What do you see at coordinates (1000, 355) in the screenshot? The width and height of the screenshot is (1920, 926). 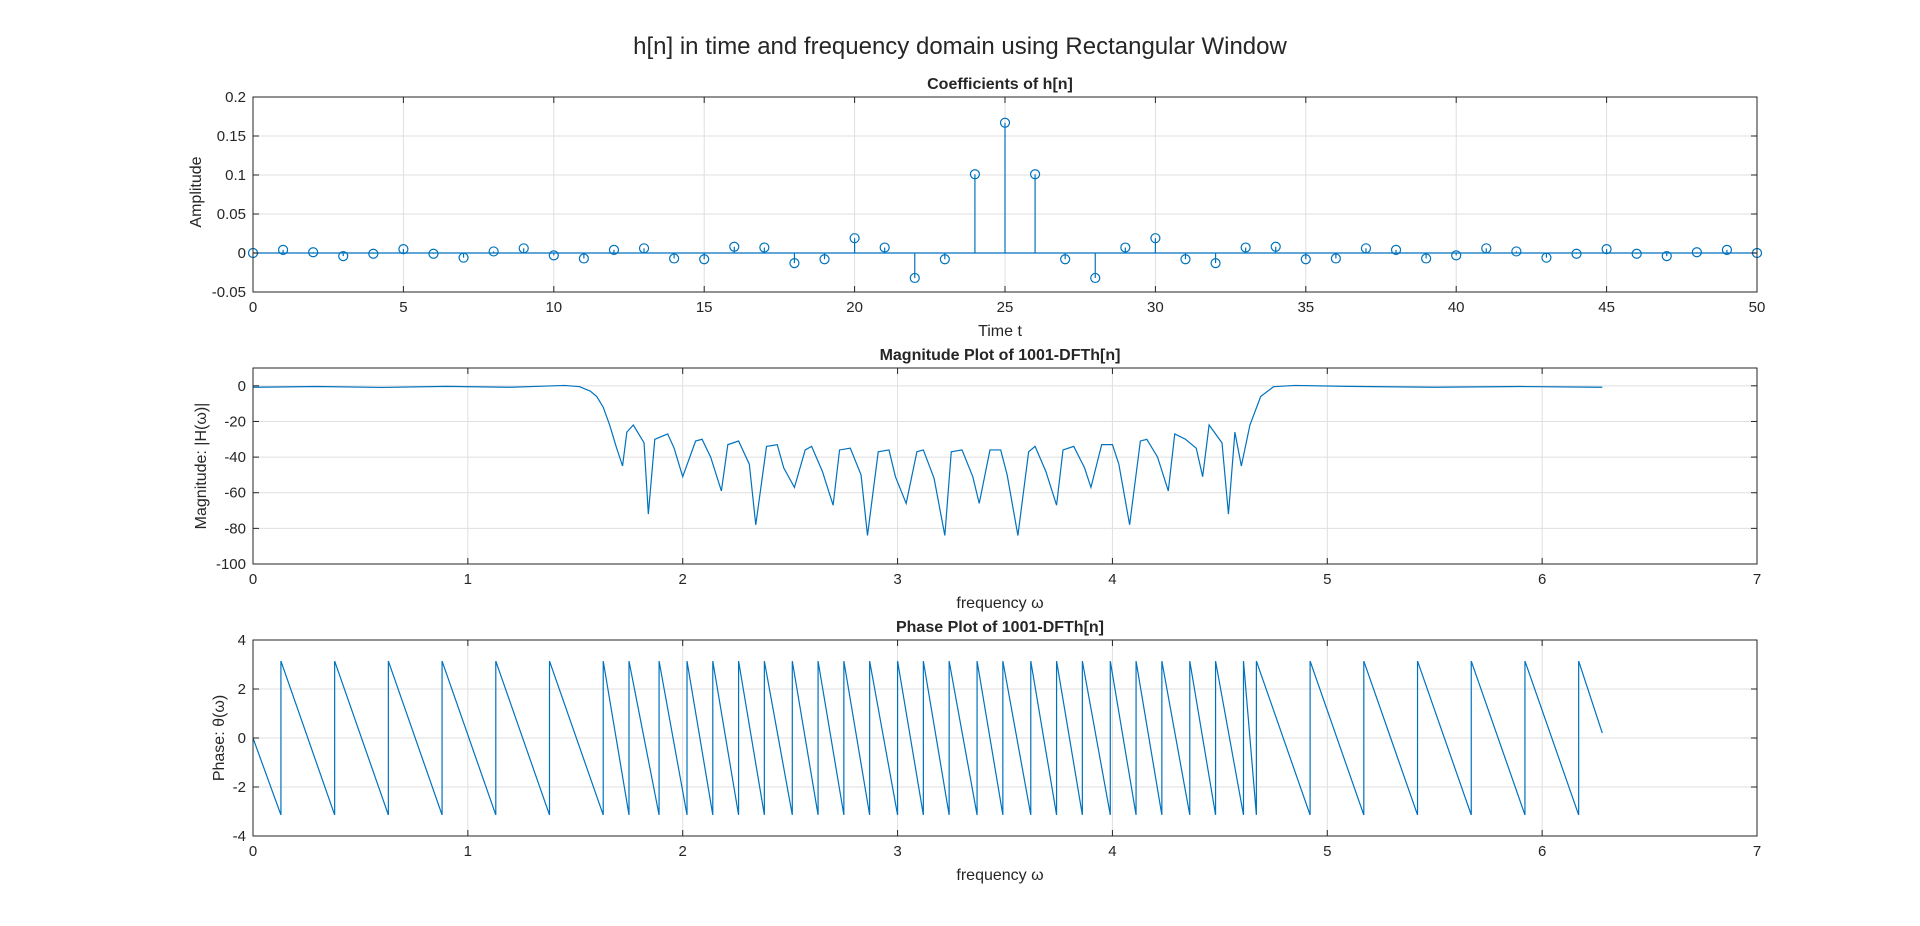 I see `magnitude-title: Magnitude Plot of 1001-DFTh[n]` at bounding box center [1000, 355].